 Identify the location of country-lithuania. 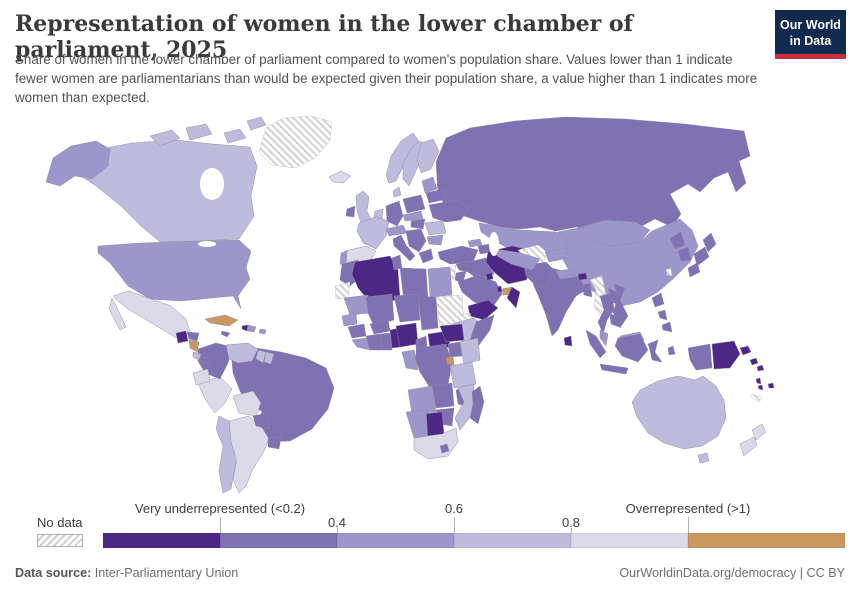
(429, 185).